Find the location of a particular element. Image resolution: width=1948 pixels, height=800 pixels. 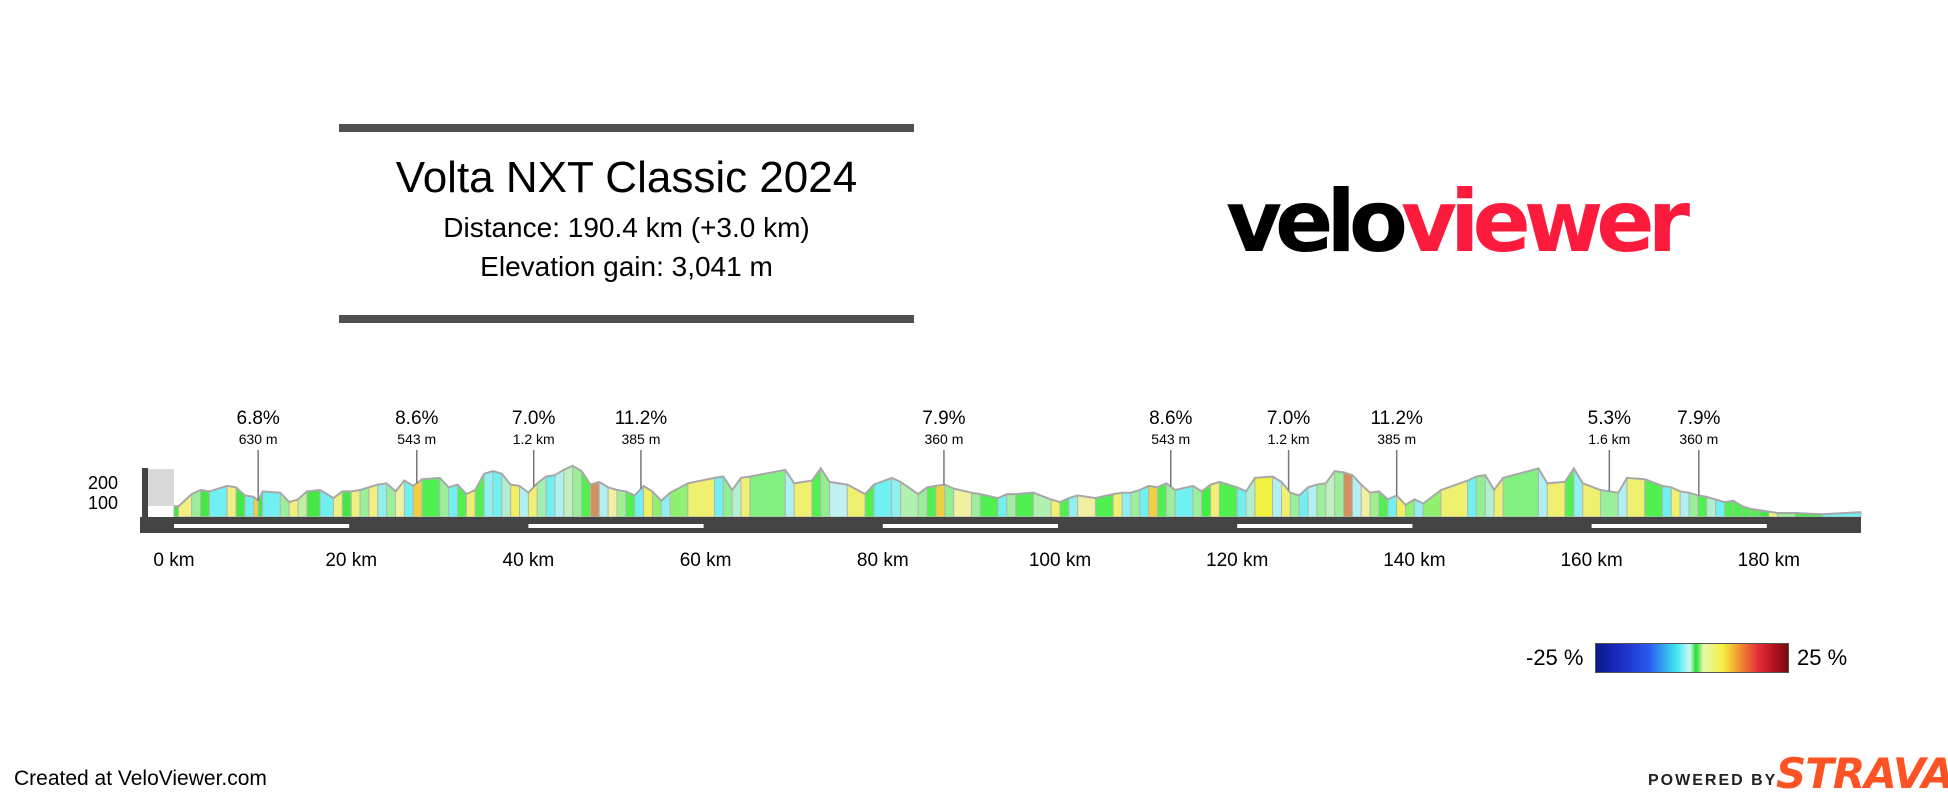

climb-length: 1.6 km is located at coordinates (1609, 439).